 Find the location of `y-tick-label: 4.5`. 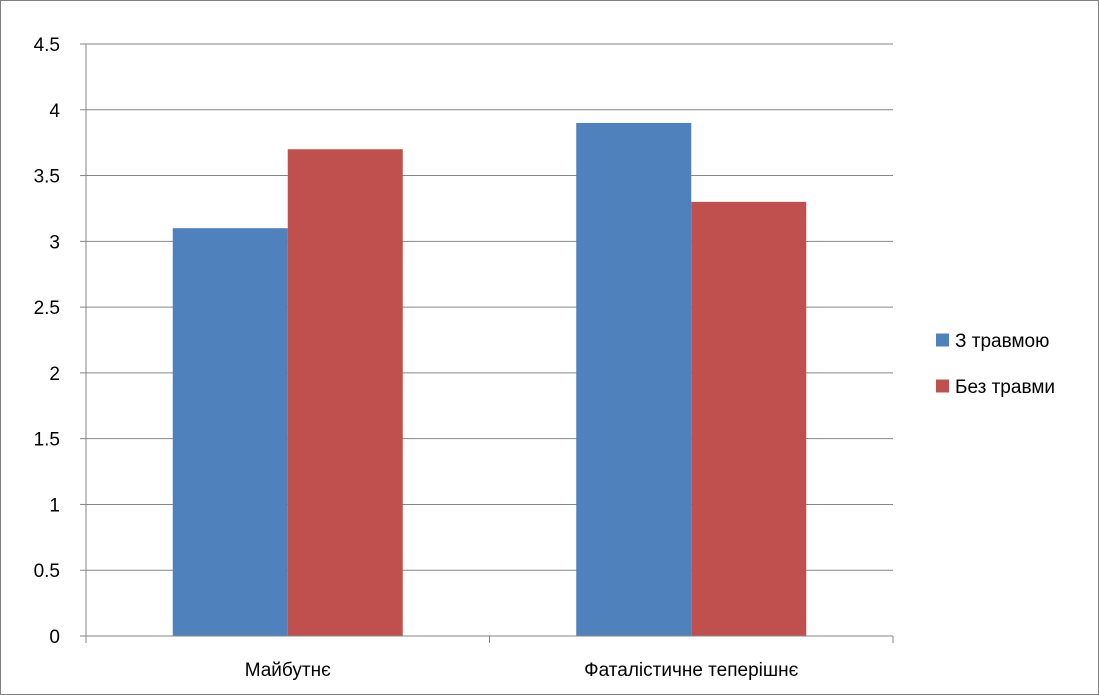

y-tick-label: 4.5 is located at coordinates (47, 45).